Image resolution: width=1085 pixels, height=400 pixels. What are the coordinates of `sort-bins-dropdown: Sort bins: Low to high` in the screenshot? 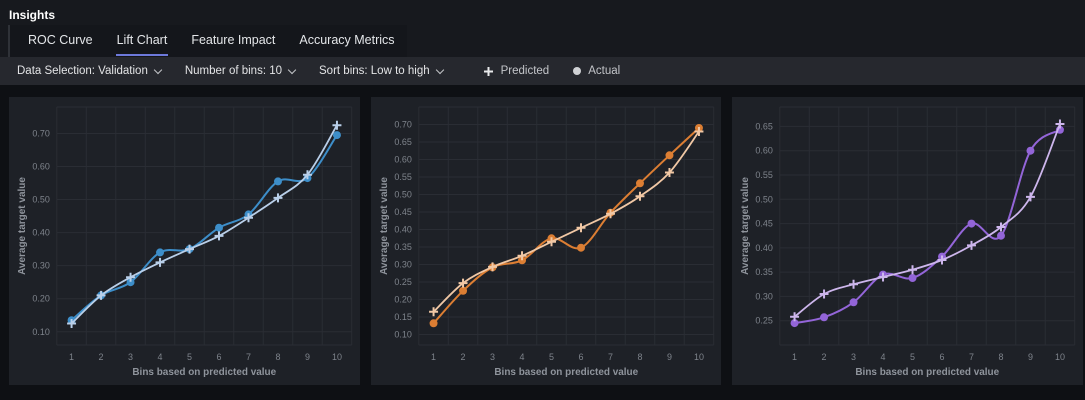 It's located at (381, 71).